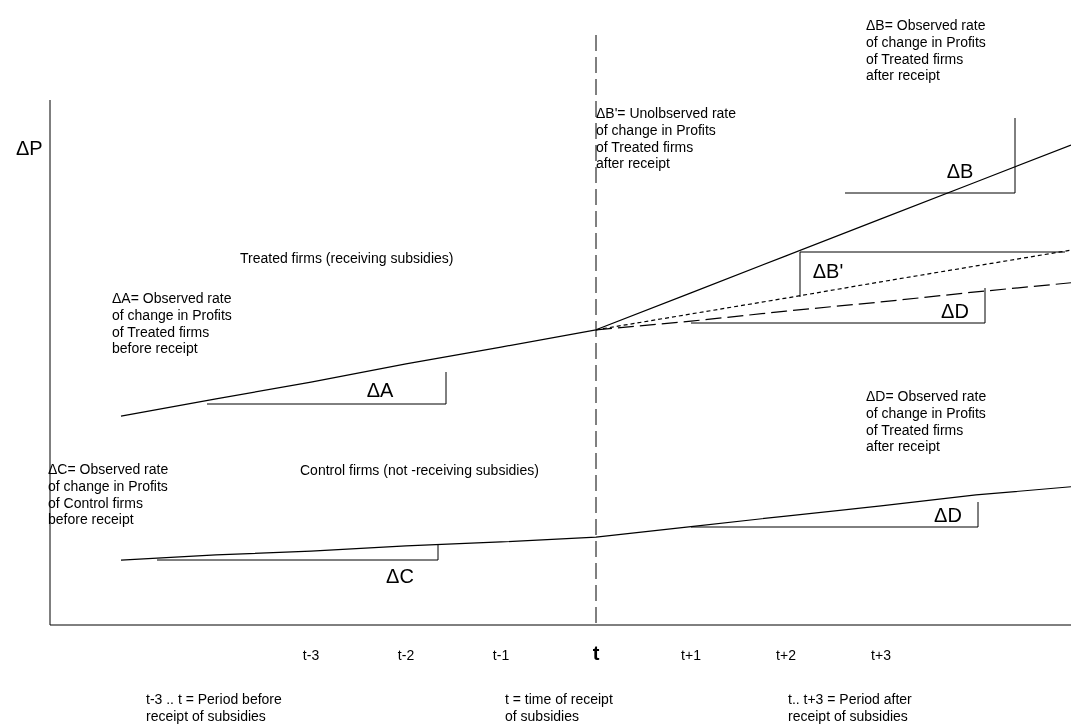 This screenshot has width=1071, height=724. Describe the element at coordinates (666, 138) in the screenshot. I see `annotation: ΔB'= Unolbserved rate of change in Profits of Treated firms after receipt` at that location.